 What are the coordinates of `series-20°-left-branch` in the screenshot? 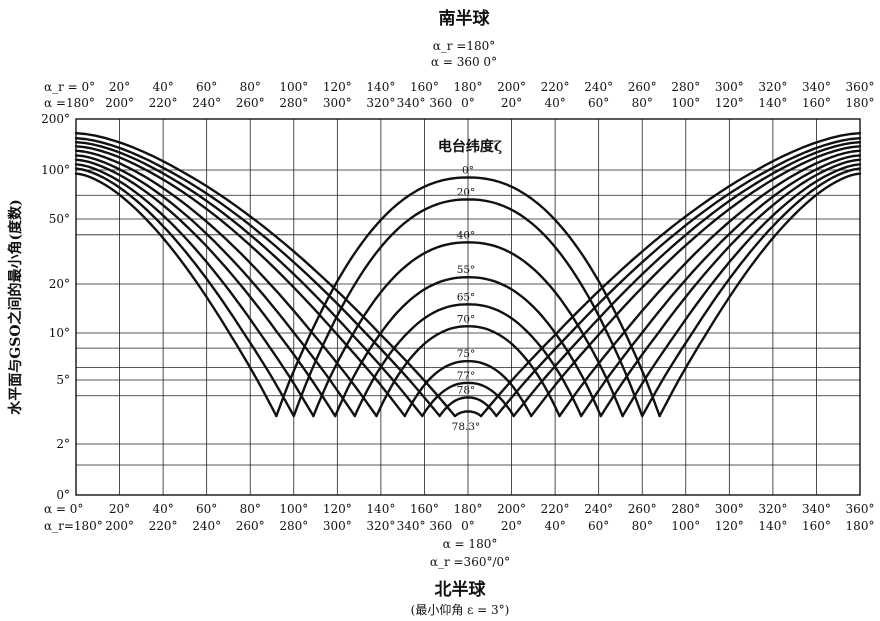 It's located at (184, 292).